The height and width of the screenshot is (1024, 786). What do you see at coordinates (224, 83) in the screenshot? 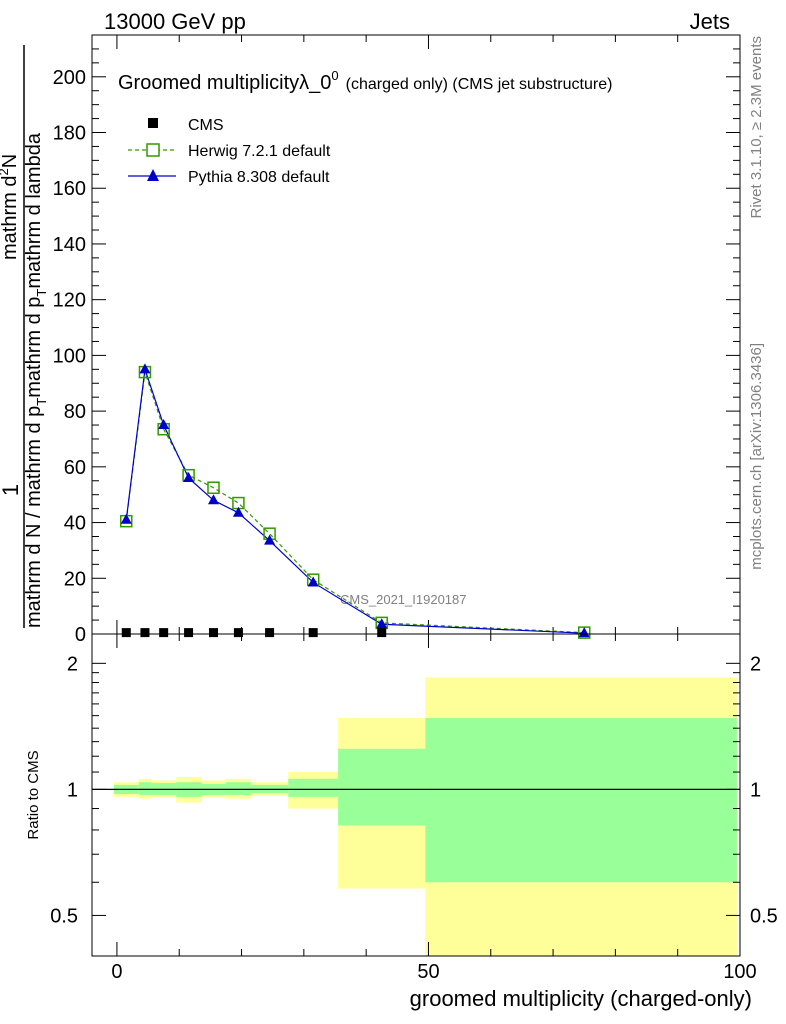
I see `plot-title-main: Groomed multiplicityλ_0` at bounding box center [224, 83].